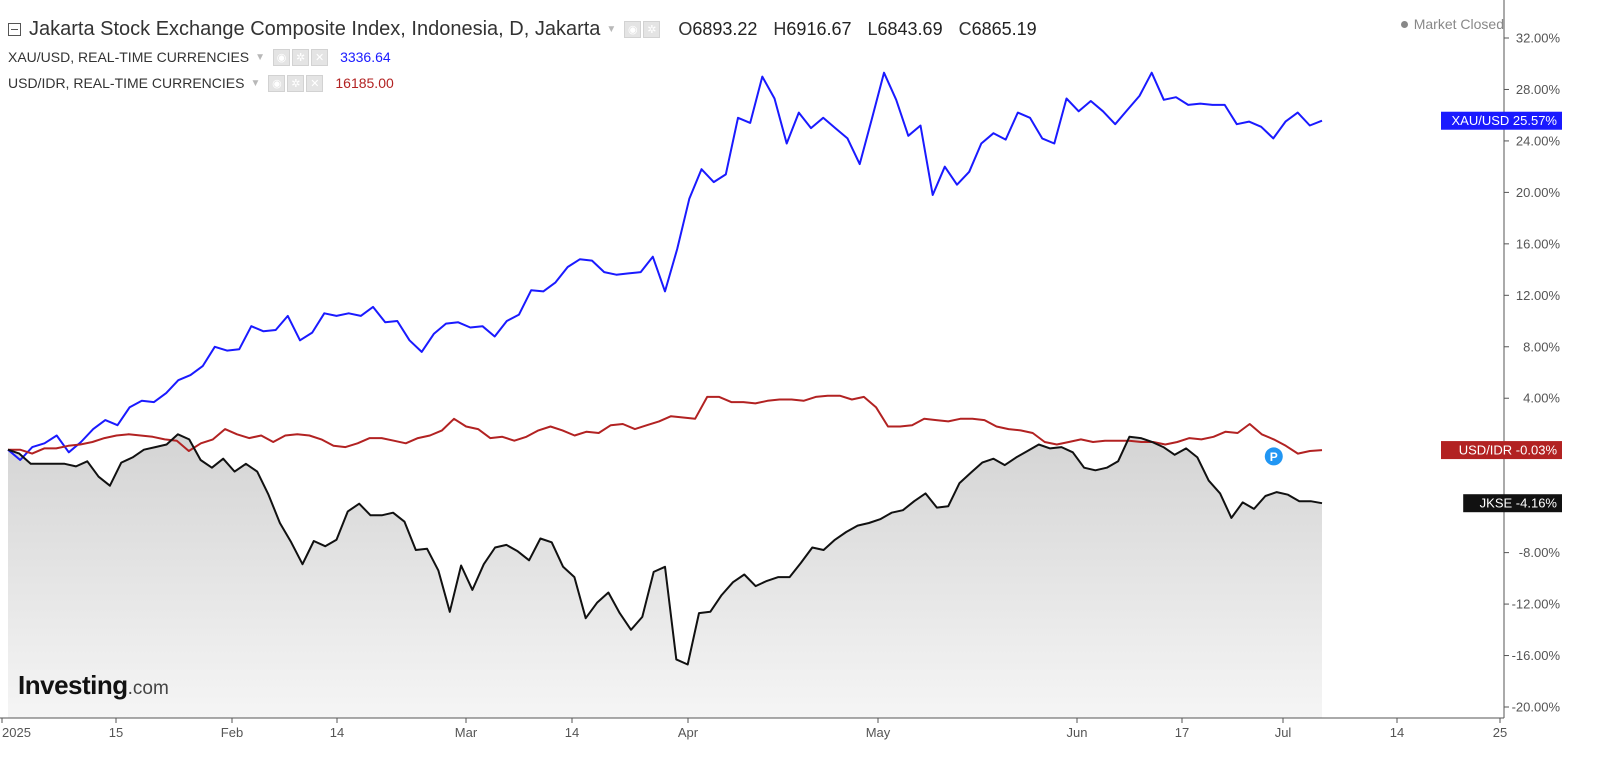 This screenshot has height=766, width=1619. I want to click on open-value: 6893.22, so click(725, 28).